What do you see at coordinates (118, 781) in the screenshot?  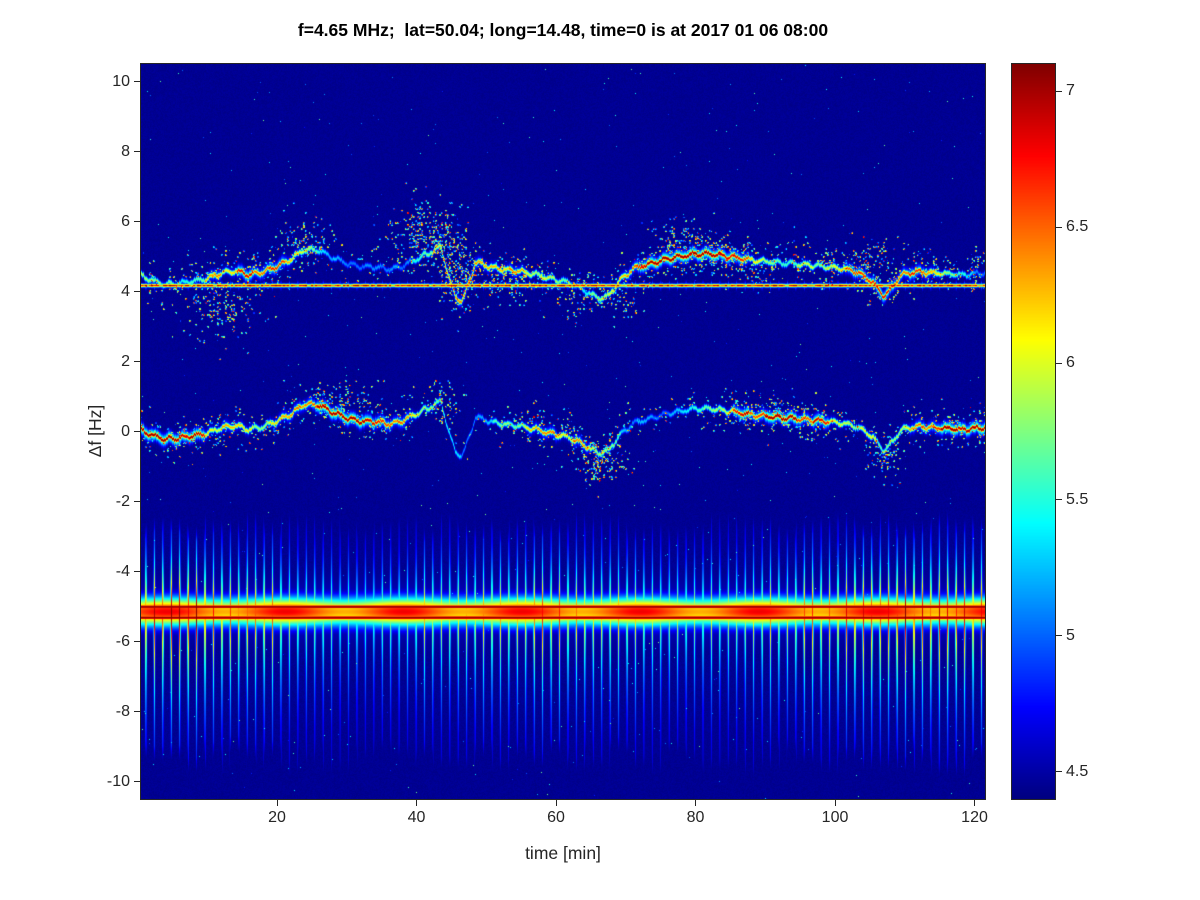 I see `y-tick-label: -10` at bounding box center [118, 781].